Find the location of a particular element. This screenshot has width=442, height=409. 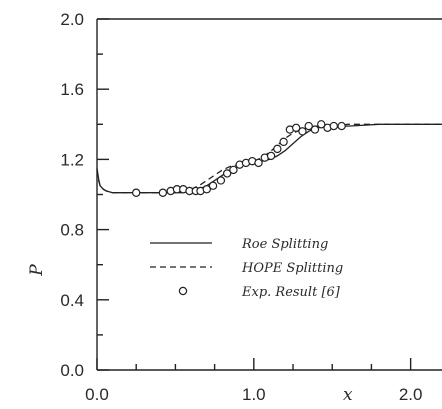

series-exp-result is located at coordinates (239, 158).